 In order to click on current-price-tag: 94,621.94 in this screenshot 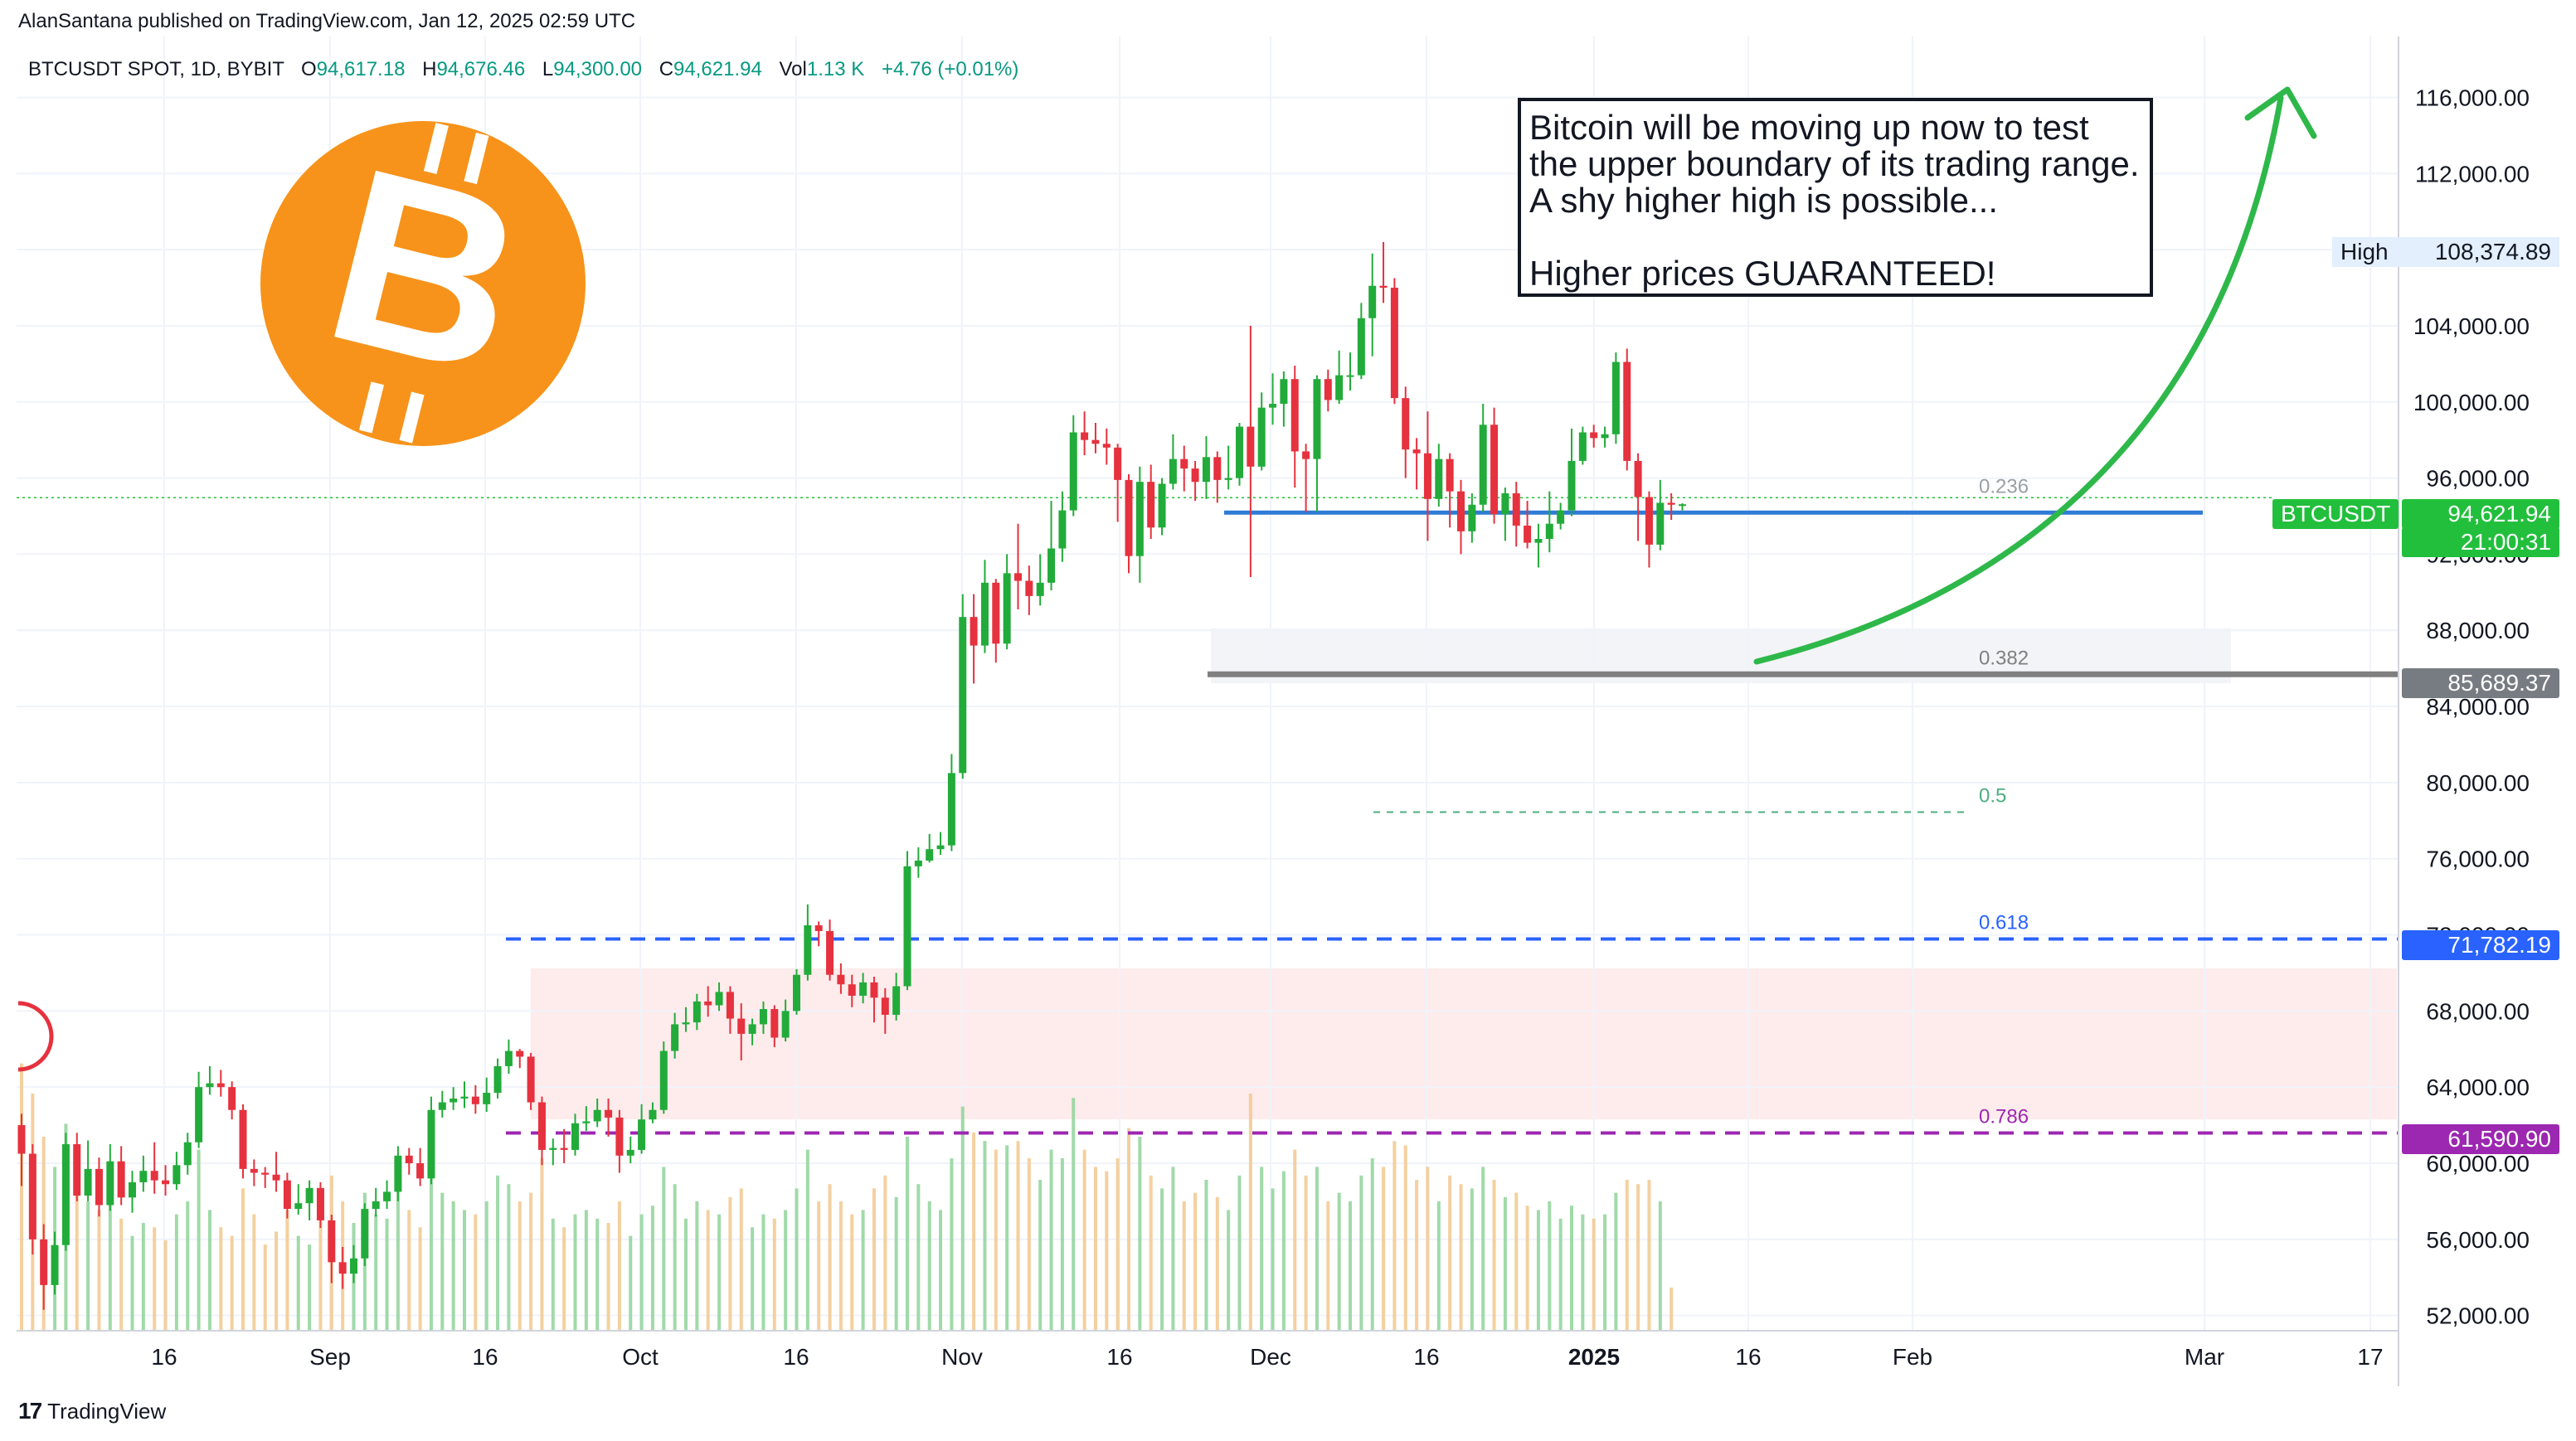, I will do `click(2480, 514)`.